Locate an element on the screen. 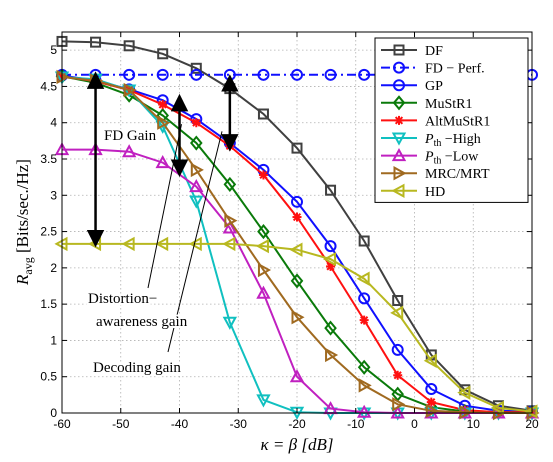  x-tick-label: -50 is located at coordinates (121, 424).